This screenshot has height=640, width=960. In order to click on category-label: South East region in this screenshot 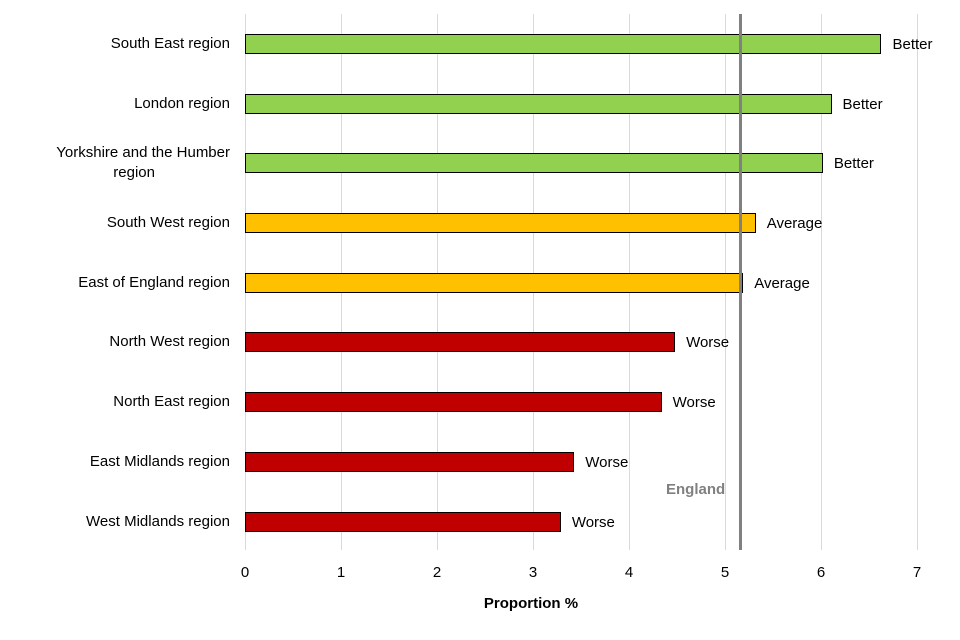, I will do `click(170, 43)`.